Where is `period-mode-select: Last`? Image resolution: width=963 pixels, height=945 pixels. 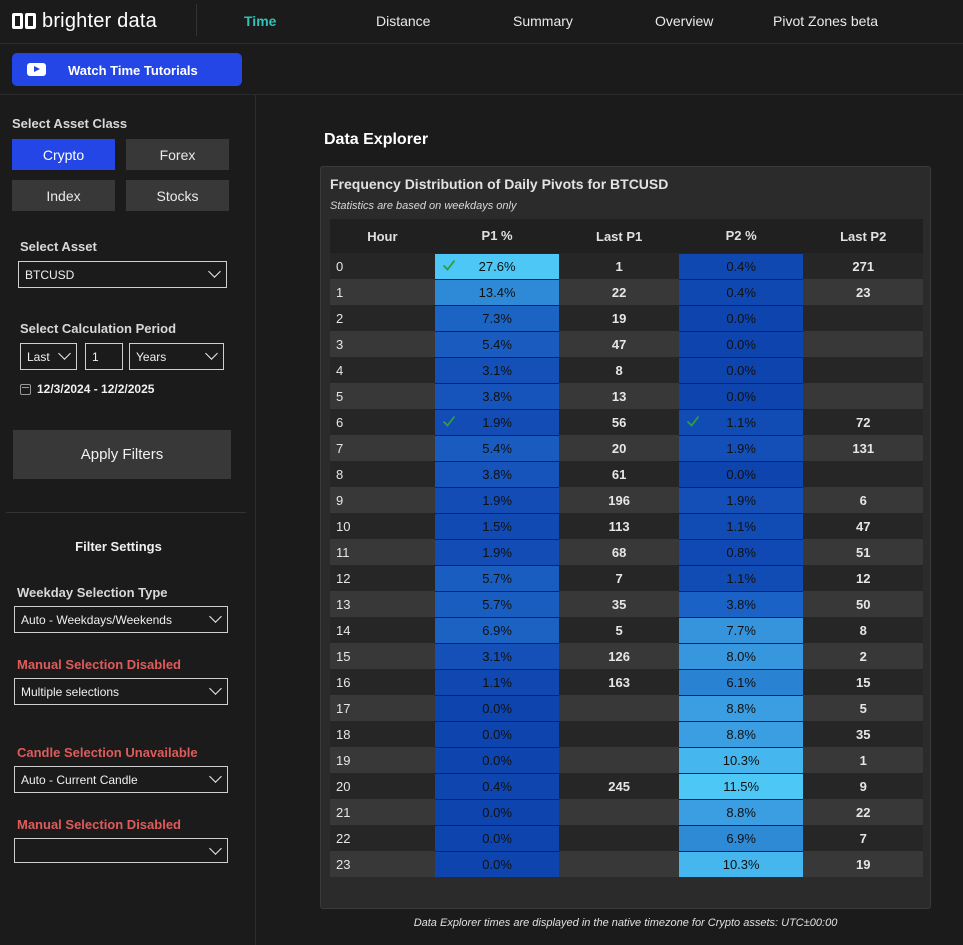
period-mode-select: Last is located at coordinates (48, 356).